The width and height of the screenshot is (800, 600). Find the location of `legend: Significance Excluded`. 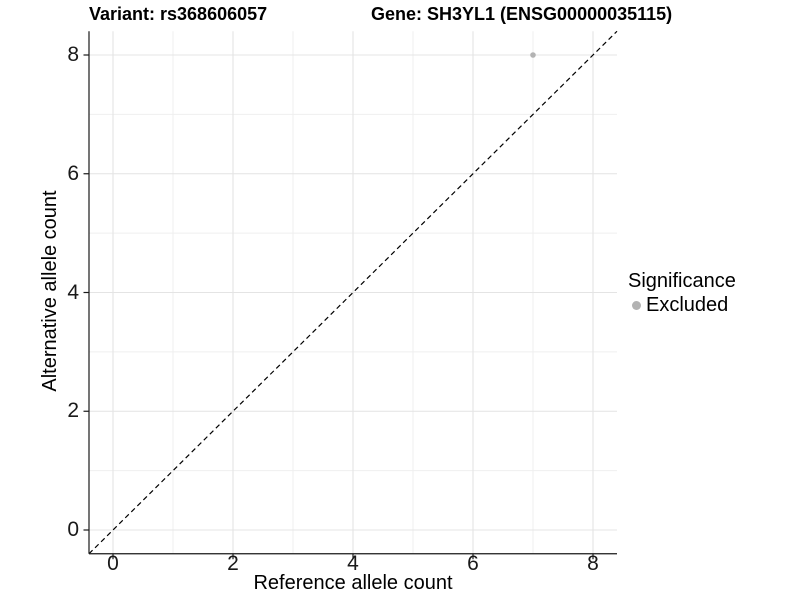

legend: Significance Excluded is located at coordinates (682, 293).